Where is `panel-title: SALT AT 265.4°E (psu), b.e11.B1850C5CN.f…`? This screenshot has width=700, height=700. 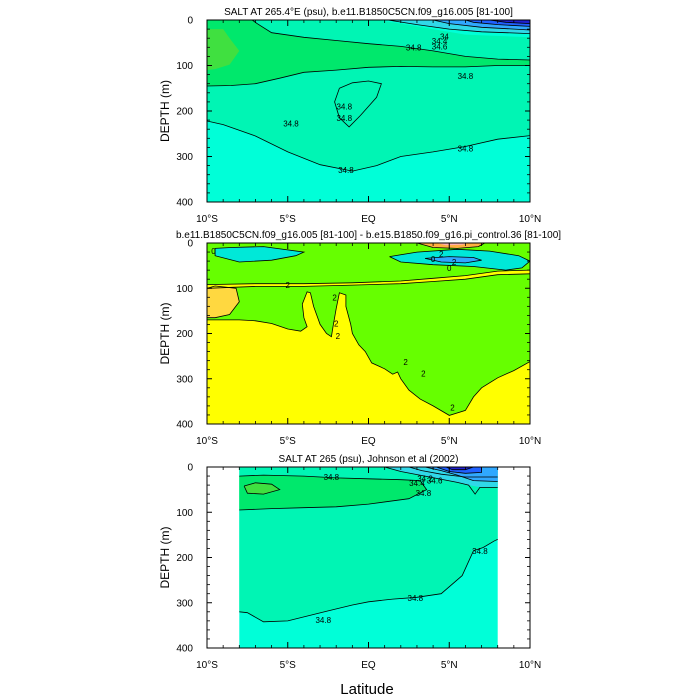 panel-title: SALT AT 265.4°E (psu), b.e11.B1850C5CN.f… is located at coordinates (368, 12).